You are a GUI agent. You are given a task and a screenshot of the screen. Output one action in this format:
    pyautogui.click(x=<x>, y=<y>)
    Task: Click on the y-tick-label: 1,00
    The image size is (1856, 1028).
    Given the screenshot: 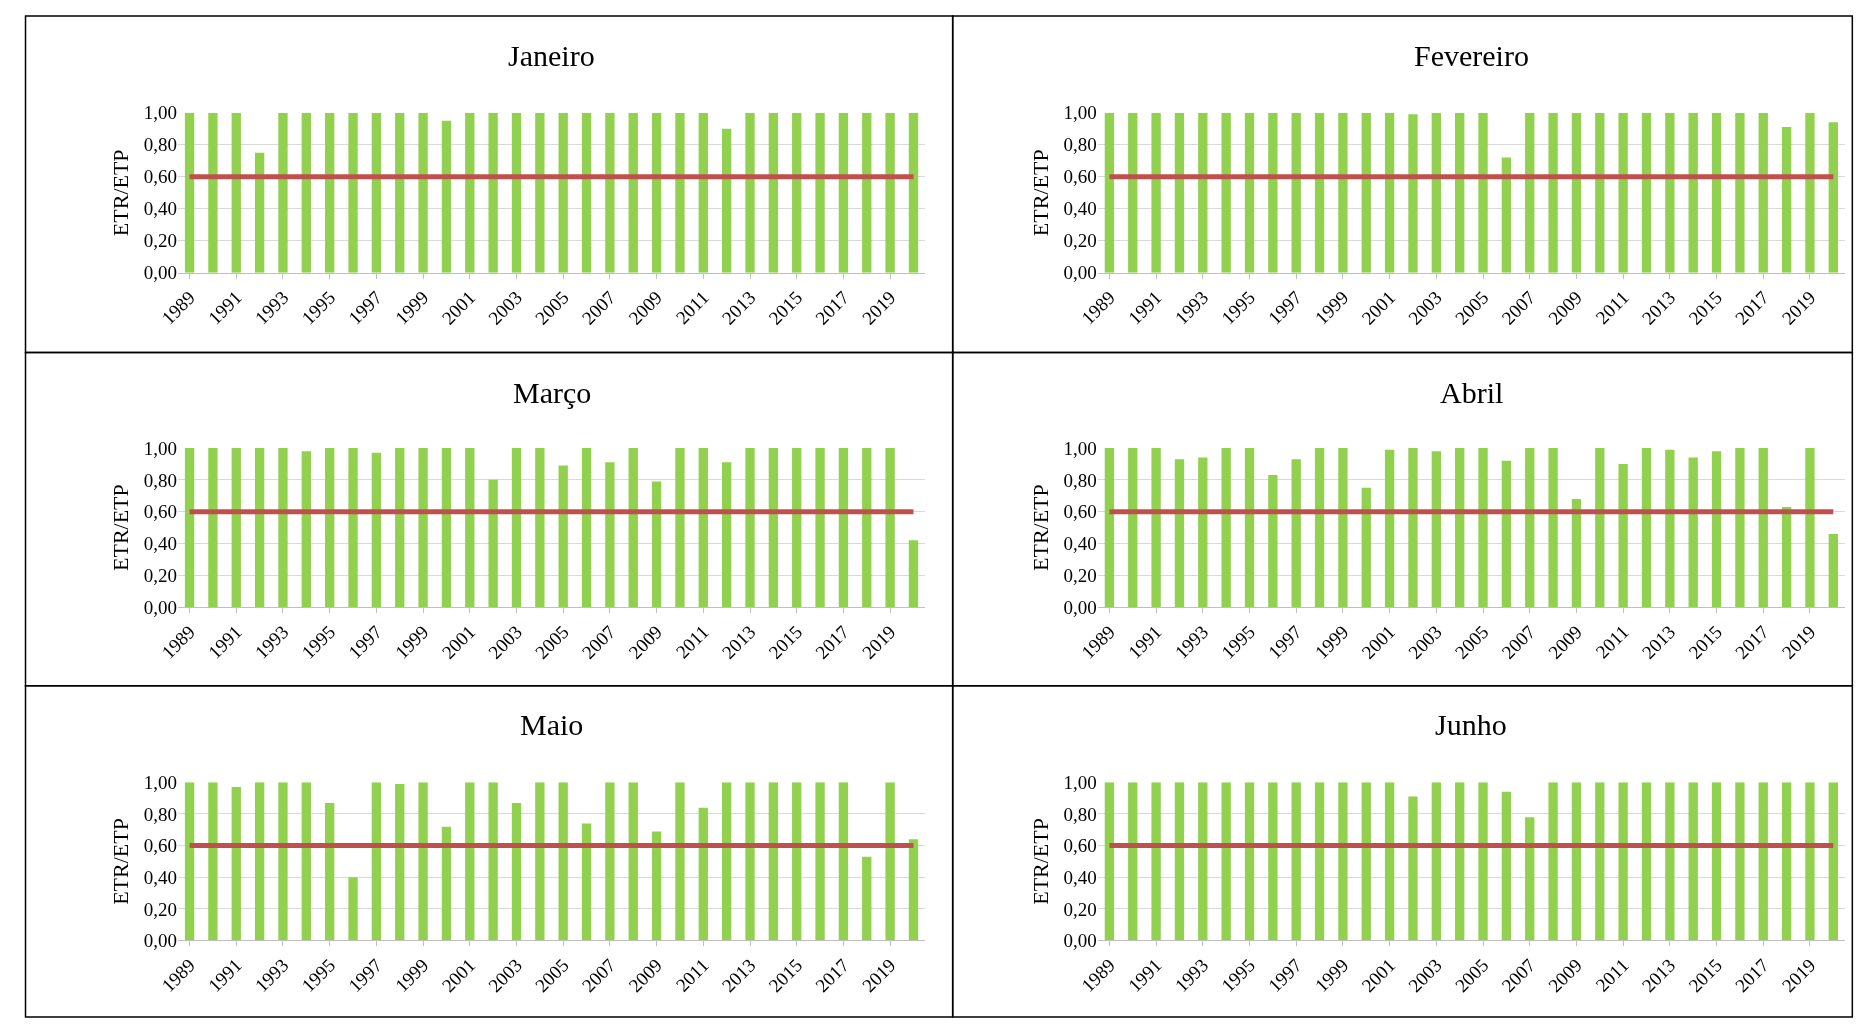 What is the action you would take?
    pyautogui.click(x=160, y=113)
    